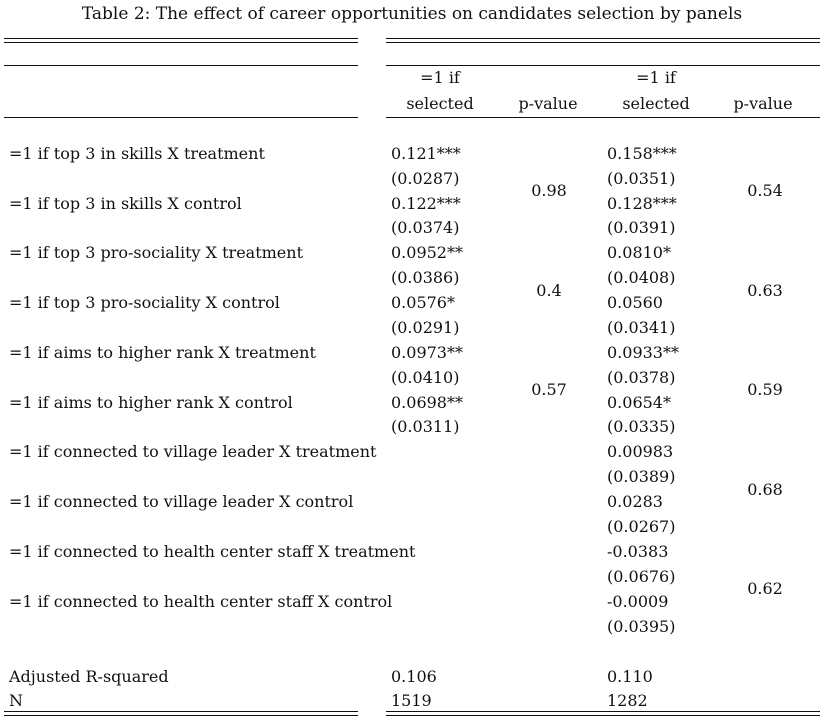  I want to click on header-top-rule-left, so click(181, 66).